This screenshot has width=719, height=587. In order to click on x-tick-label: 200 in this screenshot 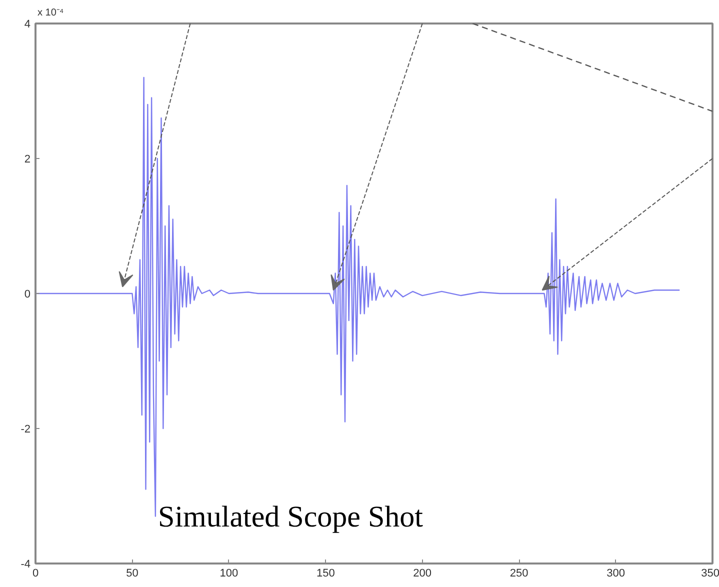, I will do `click(422, 574)`.